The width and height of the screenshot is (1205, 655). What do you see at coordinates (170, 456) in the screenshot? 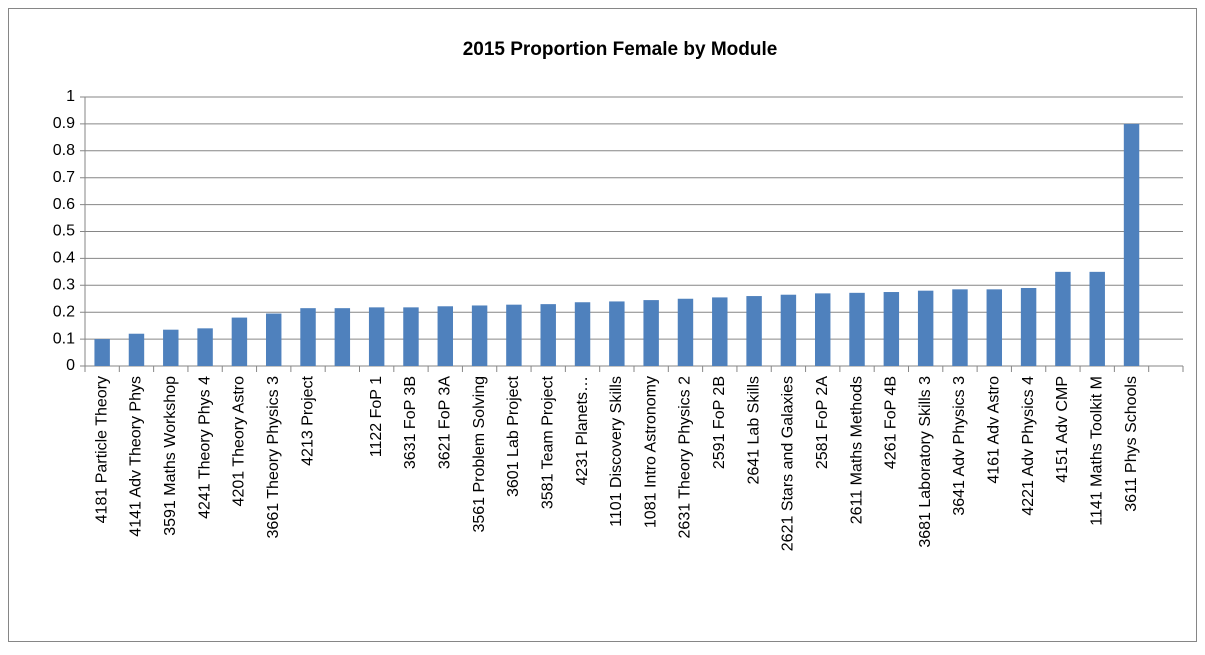
I see `x-tick-label: 3591 Maths Workshop` at bounding box center [170, 456].